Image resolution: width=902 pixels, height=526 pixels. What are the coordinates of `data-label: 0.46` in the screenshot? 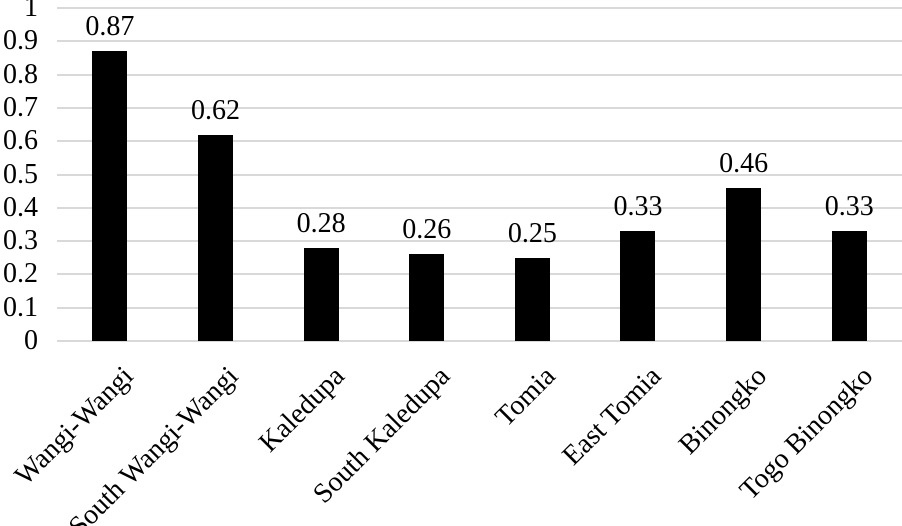 It's located at (744, 163).